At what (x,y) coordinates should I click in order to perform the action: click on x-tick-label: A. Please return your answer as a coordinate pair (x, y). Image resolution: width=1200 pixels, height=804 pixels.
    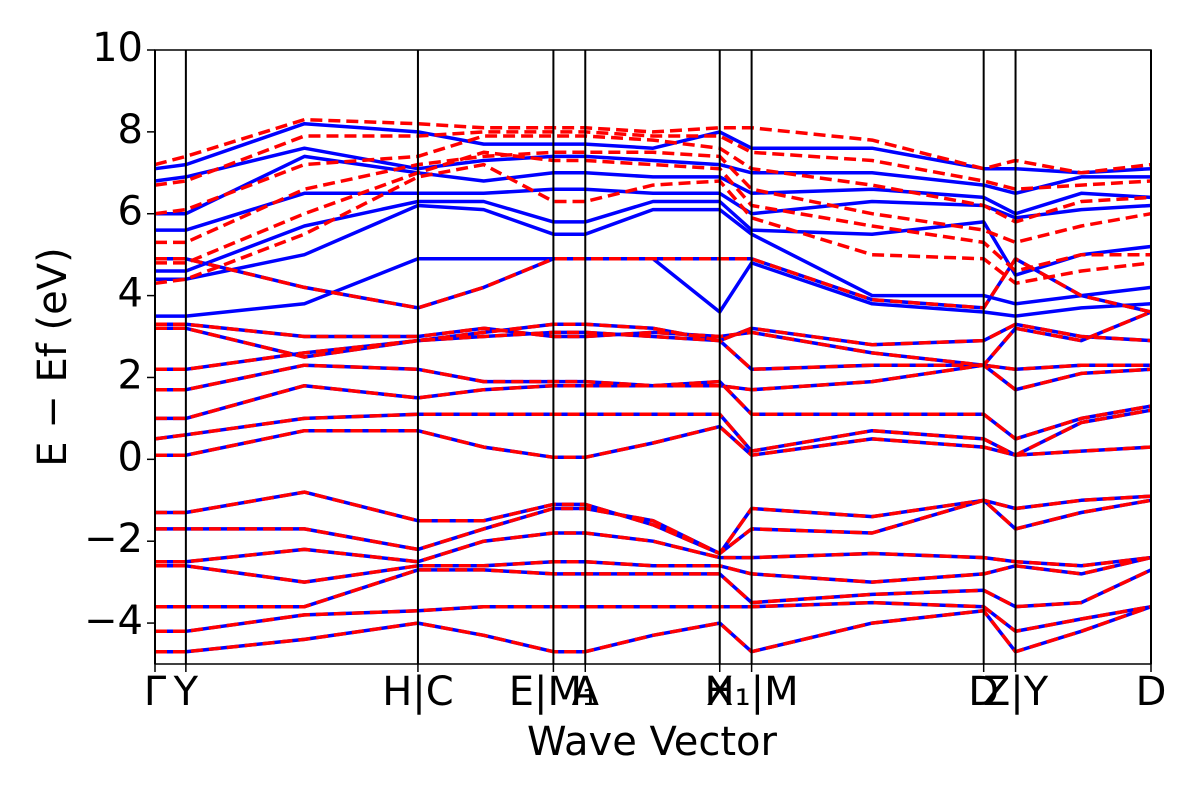
    Looking at the image, I should click on (586, 692).